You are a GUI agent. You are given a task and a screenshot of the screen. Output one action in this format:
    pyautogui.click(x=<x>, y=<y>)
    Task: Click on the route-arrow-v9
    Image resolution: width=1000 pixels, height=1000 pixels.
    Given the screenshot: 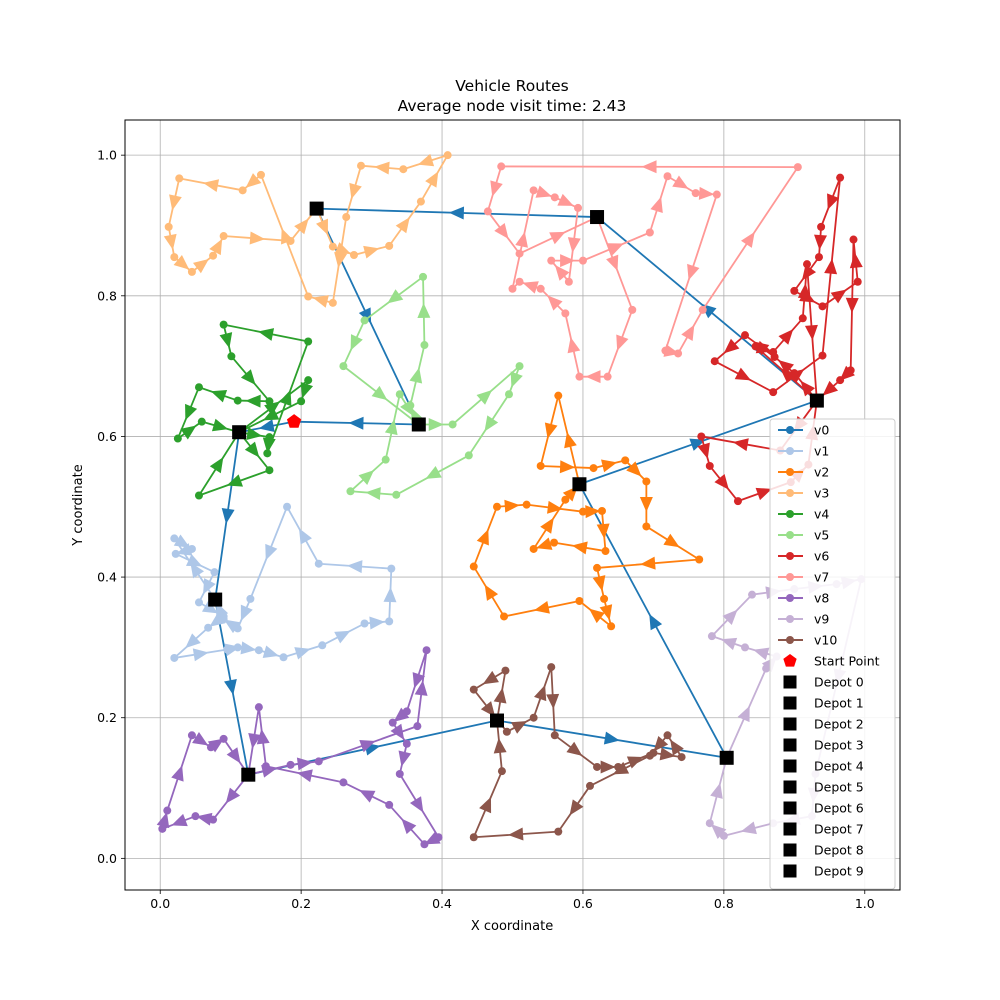 What is the action you would take?
    pyautogui.click(x=748, y=828)
    